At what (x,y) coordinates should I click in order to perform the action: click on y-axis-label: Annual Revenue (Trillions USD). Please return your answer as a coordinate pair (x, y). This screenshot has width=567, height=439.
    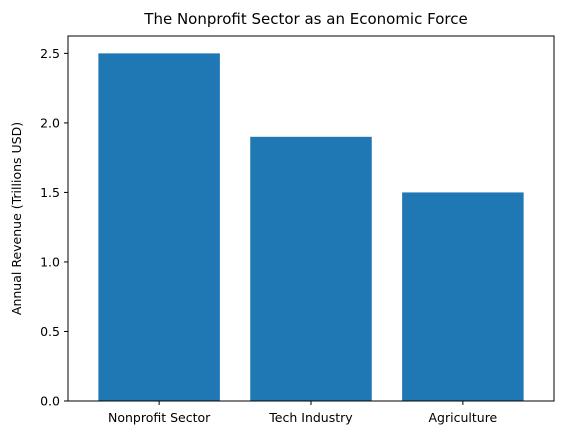
    Looking at the image, I should click on (16, 218).